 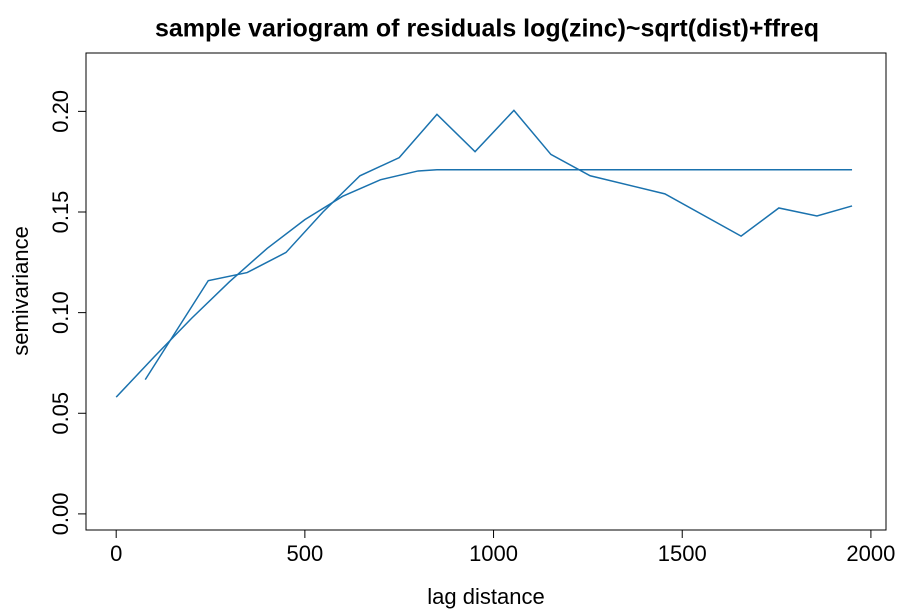 What do you see at coordinates (60, 212) in the screenshot?
I see `y-tick-label: 0.15` at bounding box center [60, 212].